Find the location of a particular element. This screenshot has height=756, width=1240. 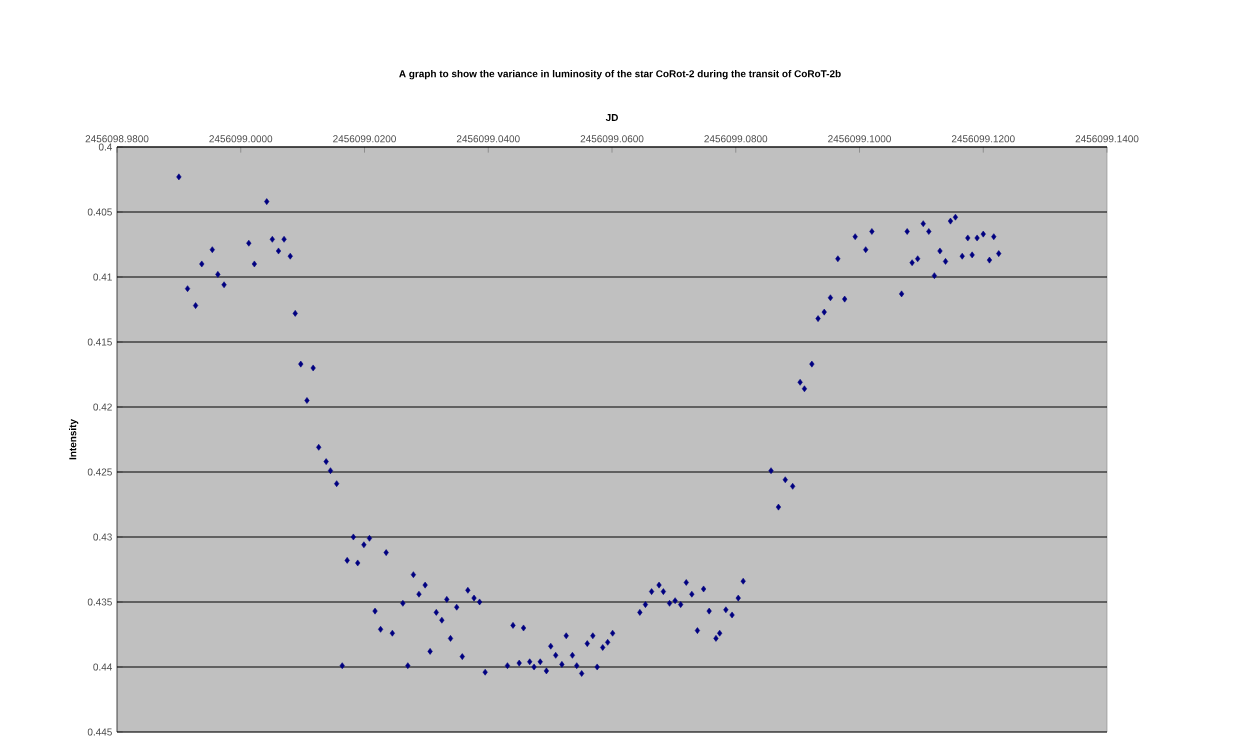

y-tick-label: 0.435 is located at coordinates (99, 602).